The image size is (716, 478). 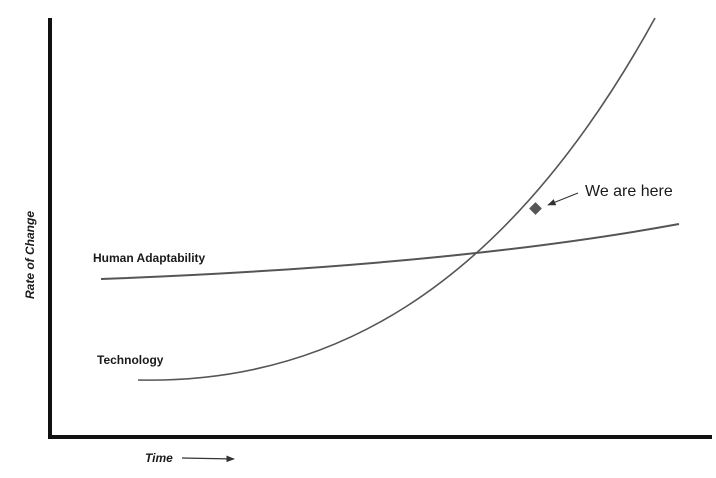 What do you see at coordinates (149, 258) in the screenshot?
I see `curve-label: Human Adaptability` at bounding box center [149, 258].